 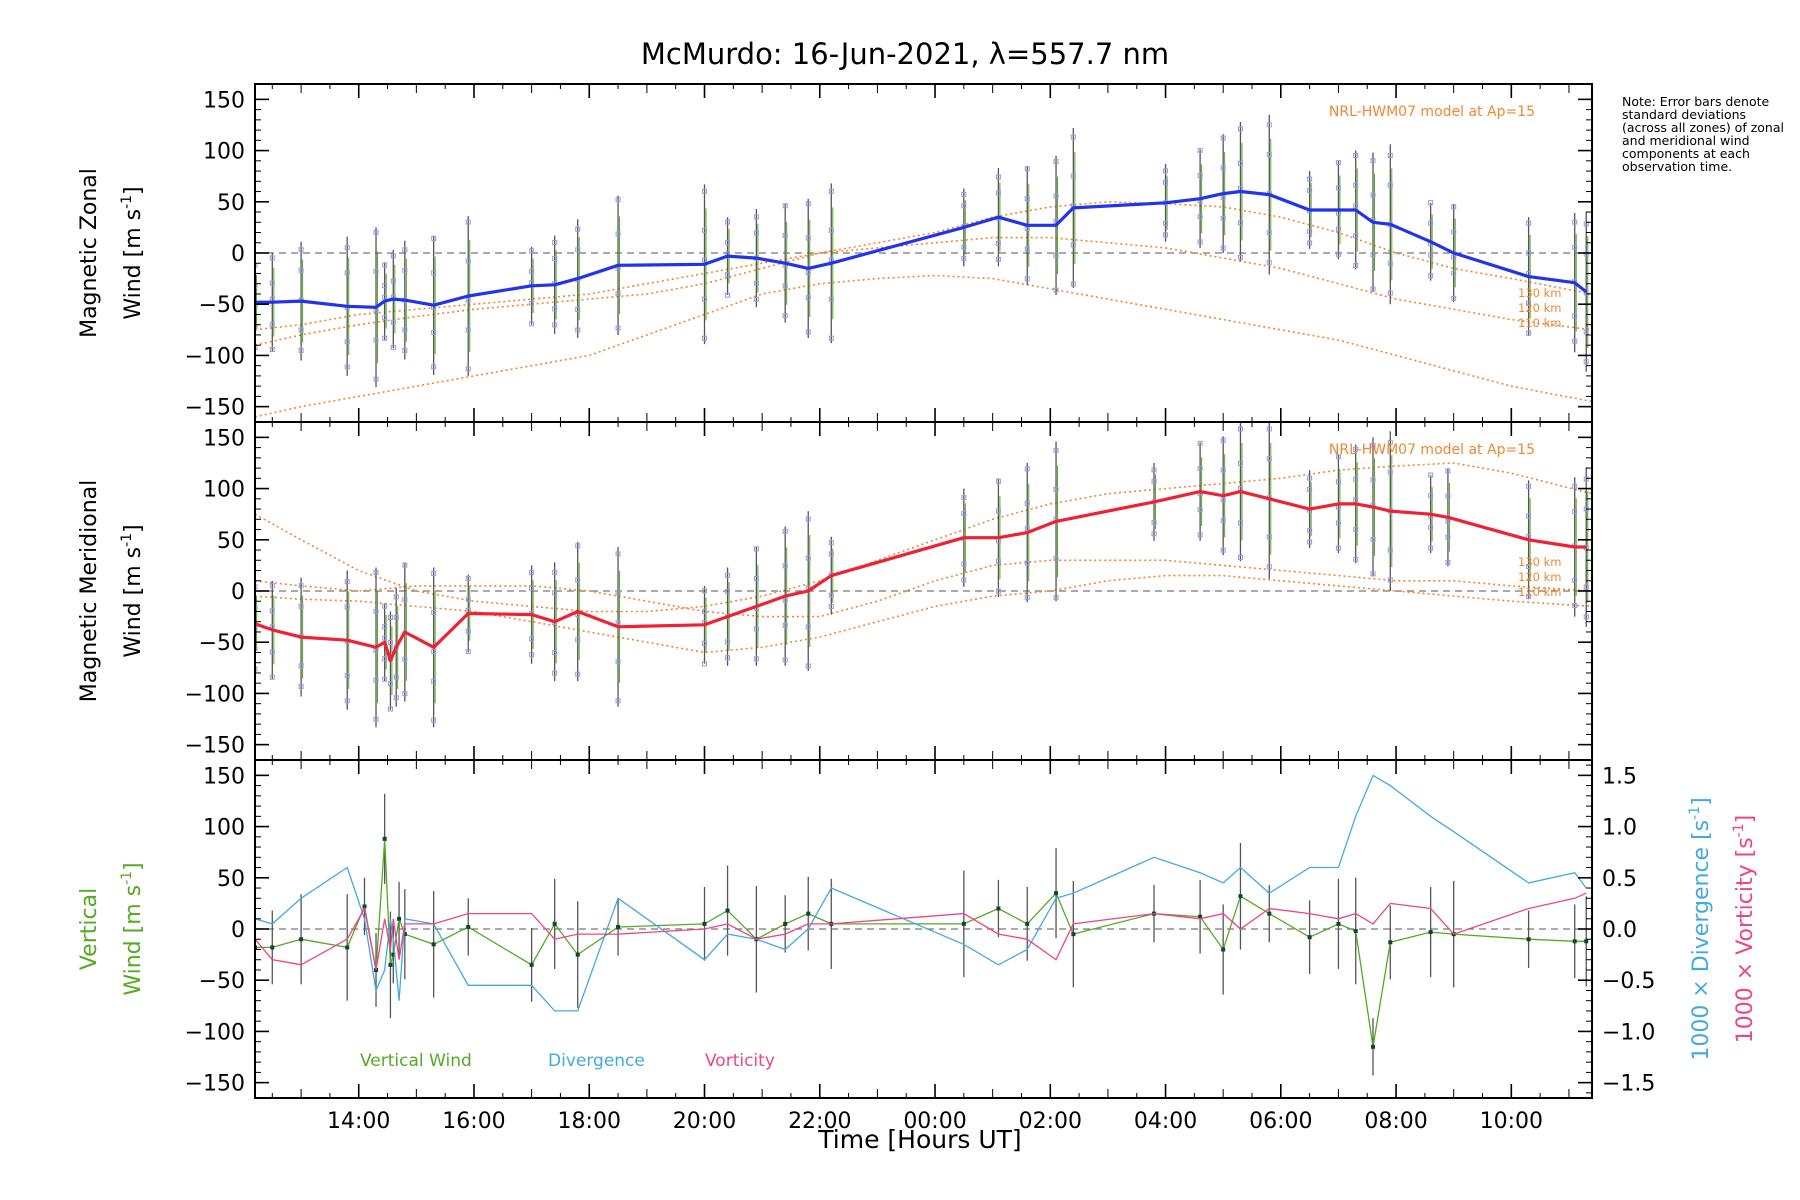 I want to click on meridional-wind-line, so click(x=921, y=576).